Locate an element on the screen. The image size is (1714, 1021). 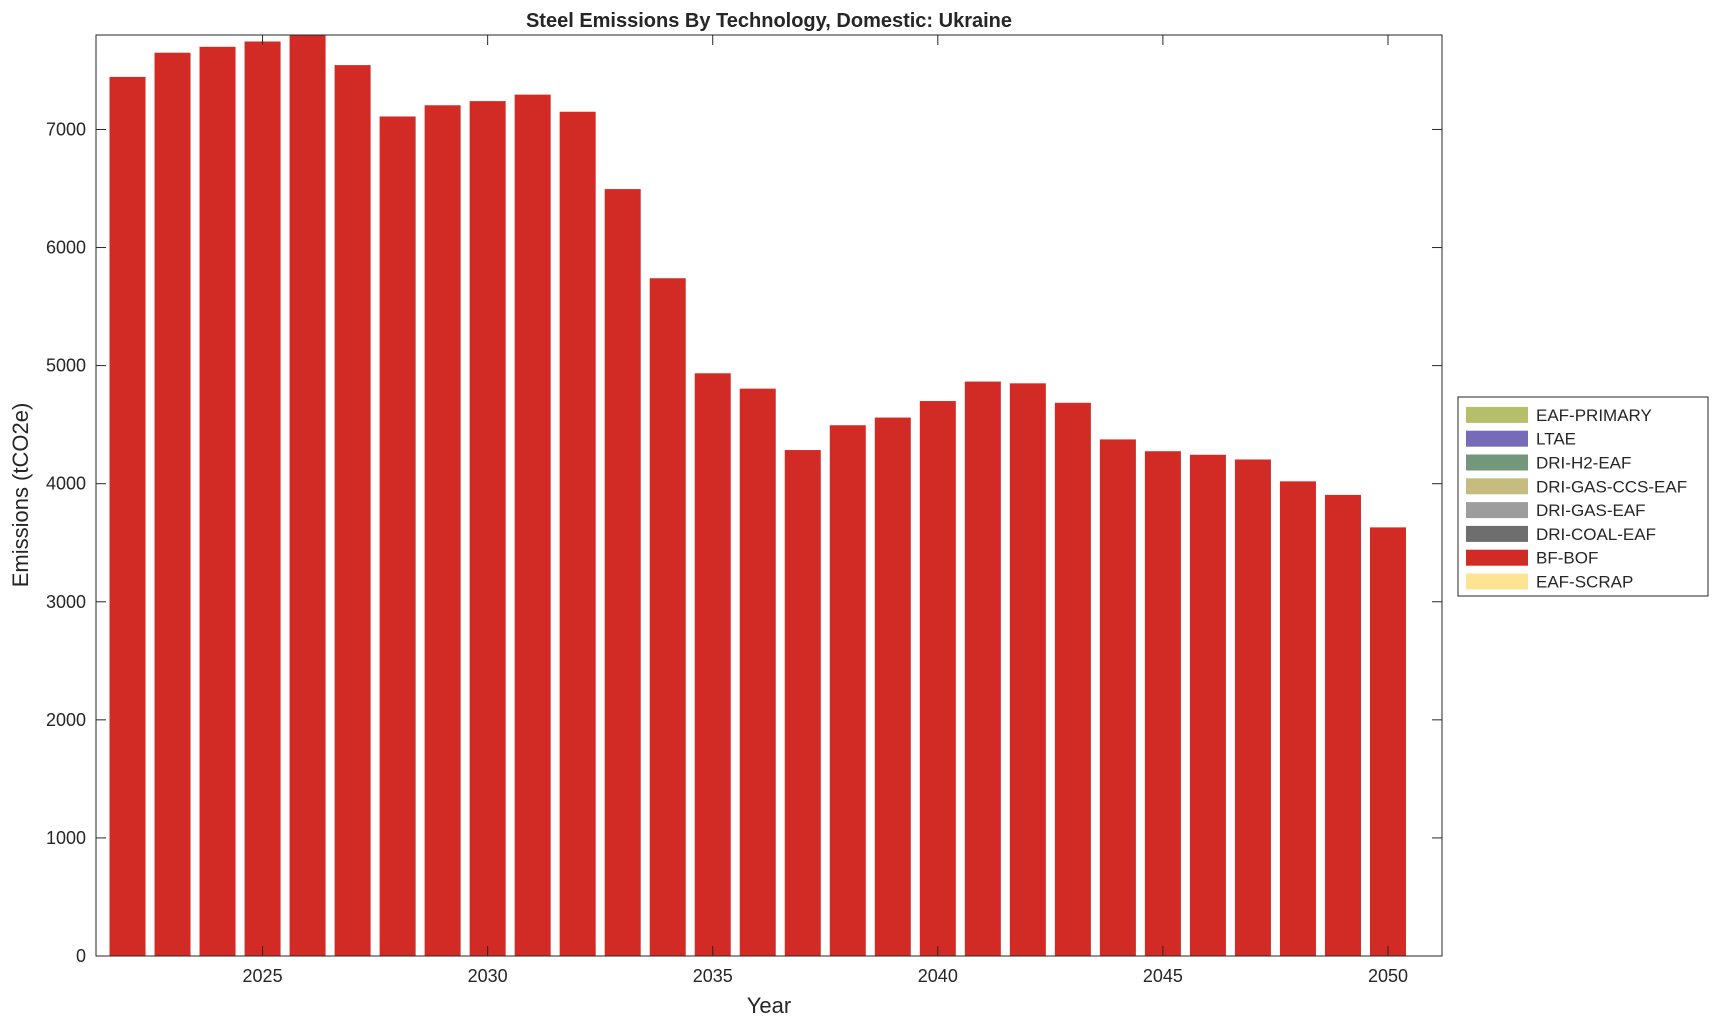
y-tick-label-3000: 3000 is located at coordinates (66, 602).